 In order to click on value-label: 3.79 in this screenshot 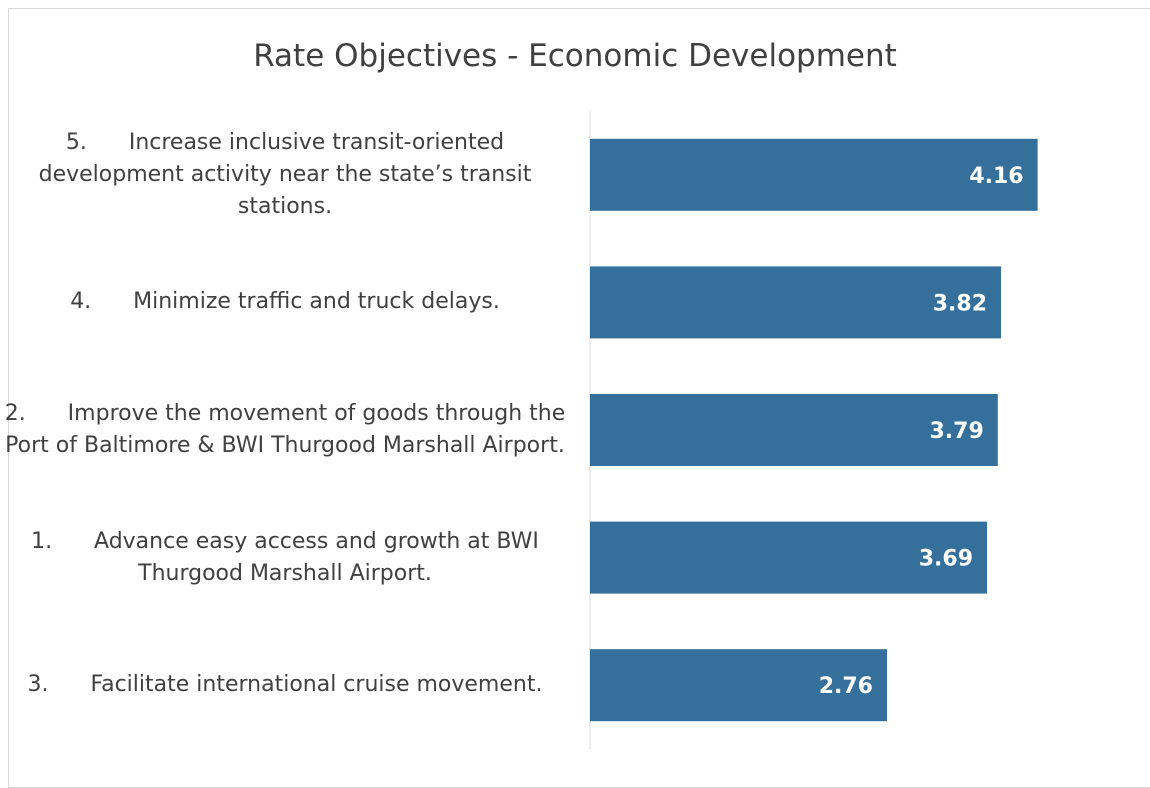, I will do `click(957, 431)`.